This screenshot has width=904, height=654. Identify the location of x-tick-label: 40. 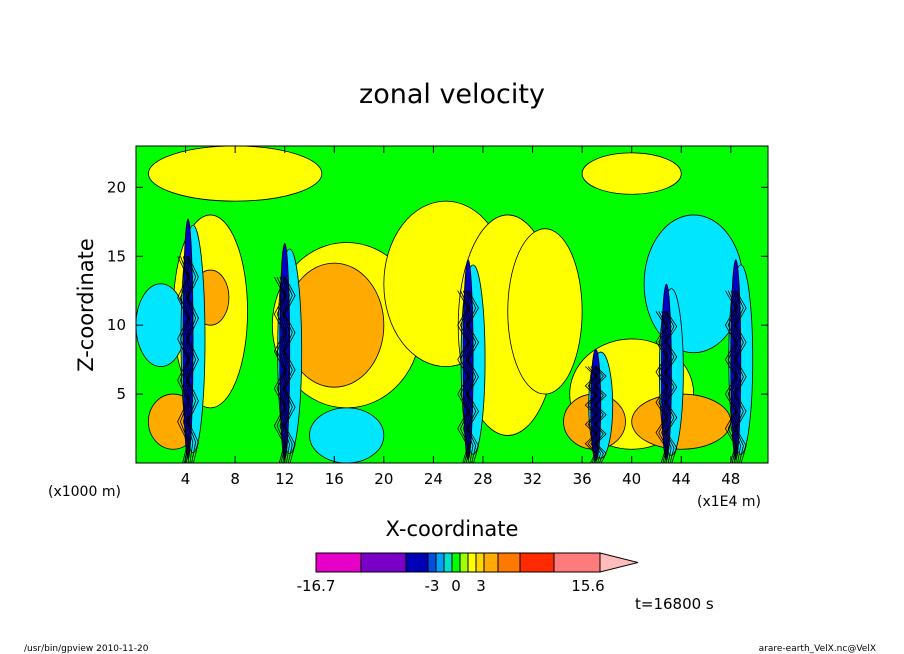
(631, 479).